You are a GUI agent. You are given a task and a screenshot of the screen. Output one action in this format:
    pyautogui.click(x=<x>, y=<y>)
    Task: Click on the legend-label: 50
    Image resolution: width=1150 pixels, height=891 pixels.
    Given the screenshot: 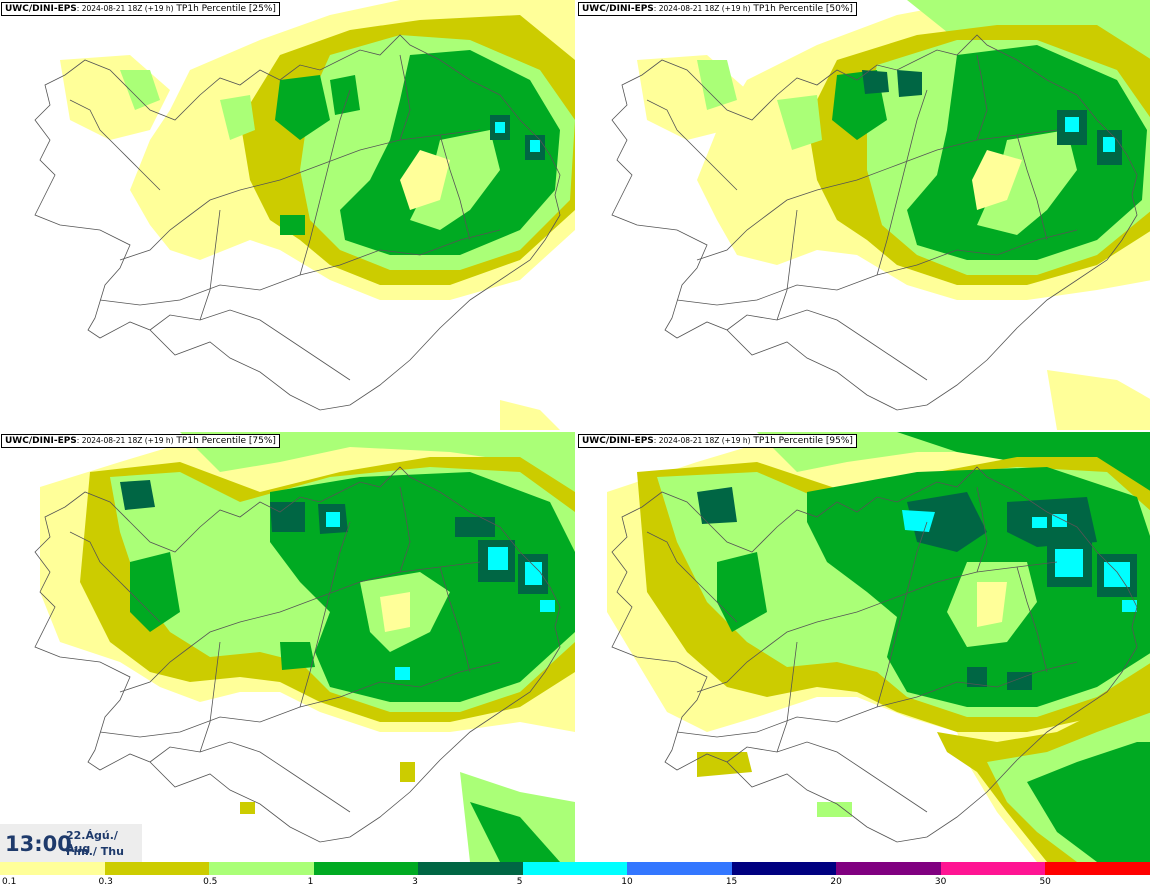 What is the action you would take?
    pyautogui.click(x=1045, y=882)
    